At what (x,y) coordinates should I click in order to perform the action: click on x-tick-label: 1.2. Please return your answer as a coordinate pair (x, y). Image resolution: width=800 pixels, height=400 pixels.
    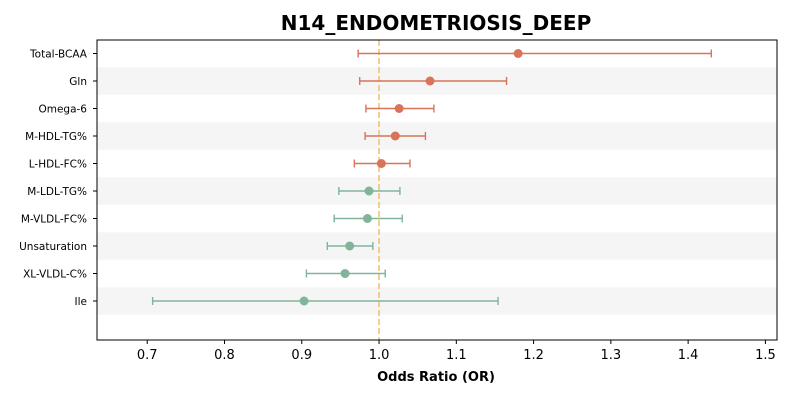
    Looking at the image, I should click on (533, 355).